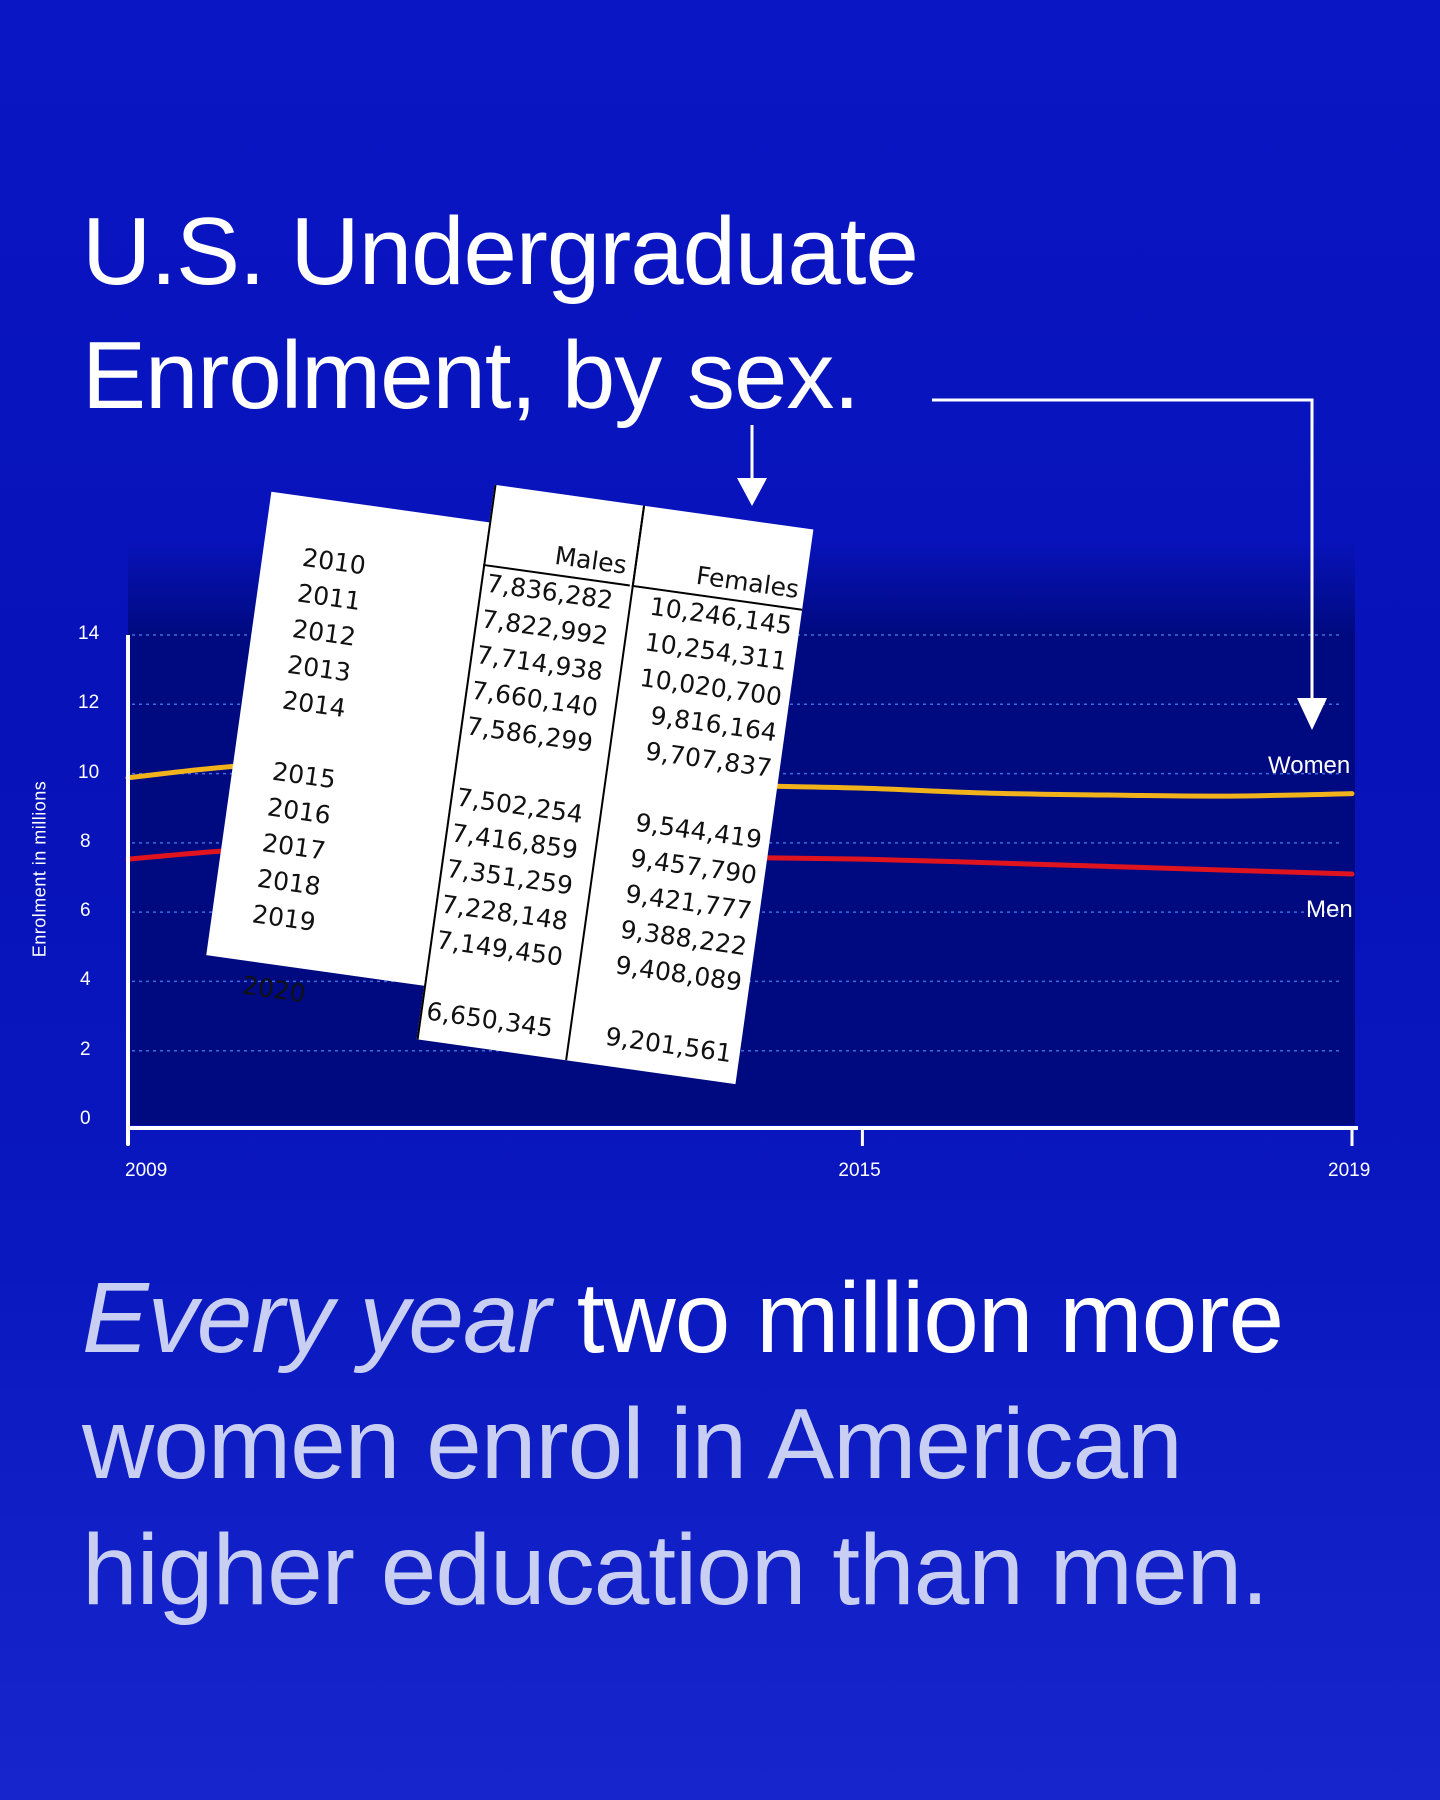 The width and height of the screenshot is (1440, 1800). I want to click on short-arrow-head-icon, so click(752, 492).